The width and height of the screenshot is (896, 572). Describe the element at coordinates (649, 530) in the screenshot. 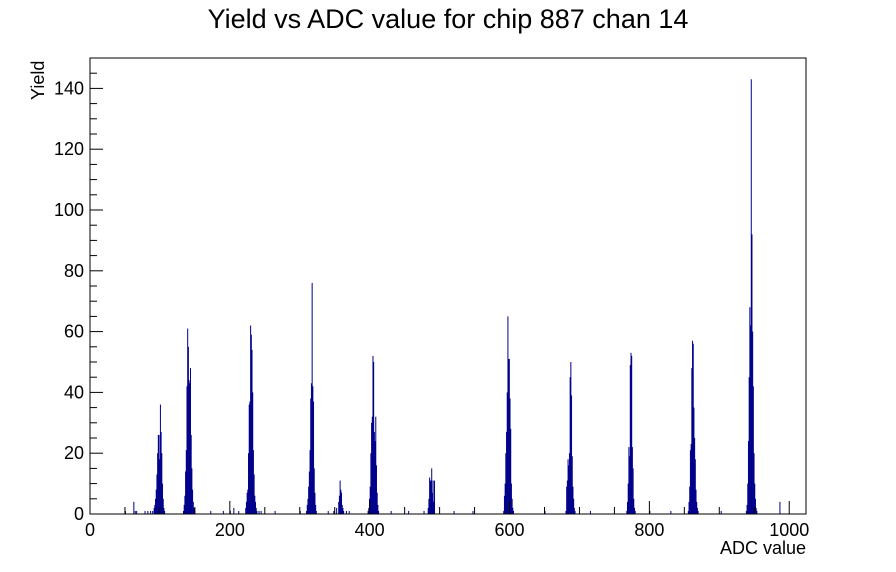

I see `x-tick-label: 800` at that location.